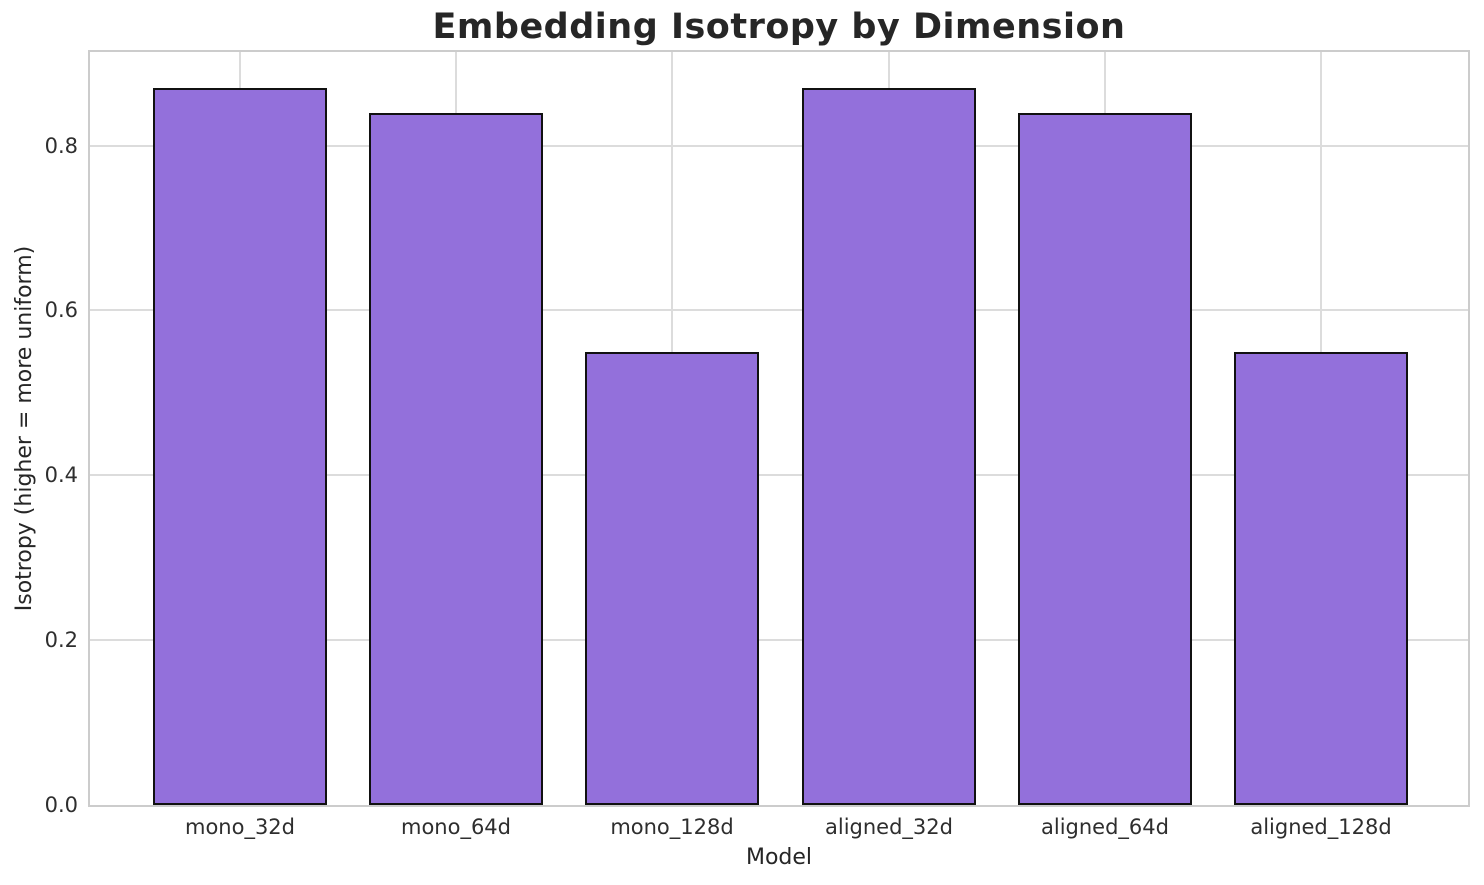 Image resolution: width=1484 pixels, height=885 pixels. I want to click on y-tick-label-0.2: 0.2, so click(61, 640).